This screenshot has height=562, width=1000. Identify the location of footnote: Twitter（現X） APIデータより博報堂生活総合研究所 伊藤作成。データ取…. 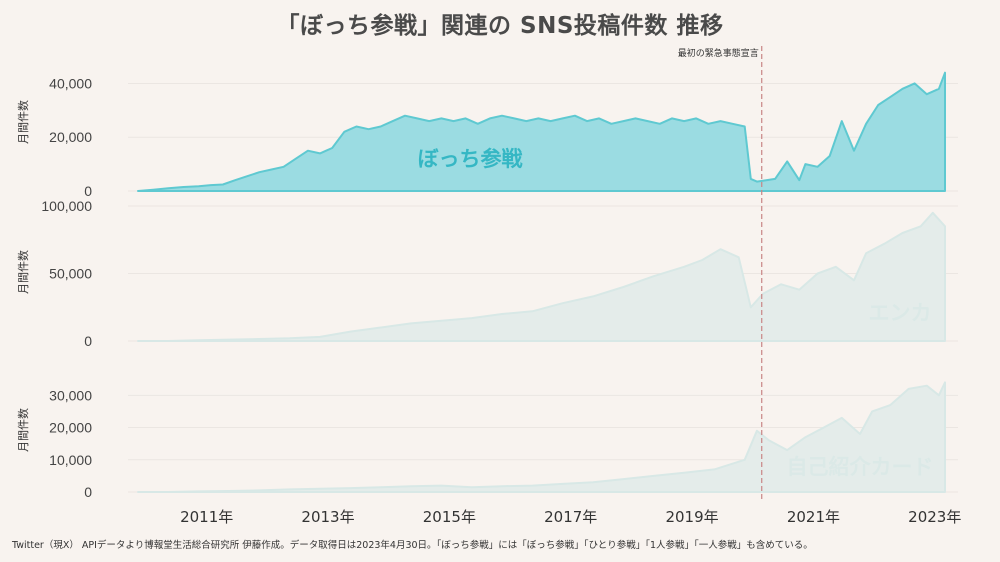
(412, 545).